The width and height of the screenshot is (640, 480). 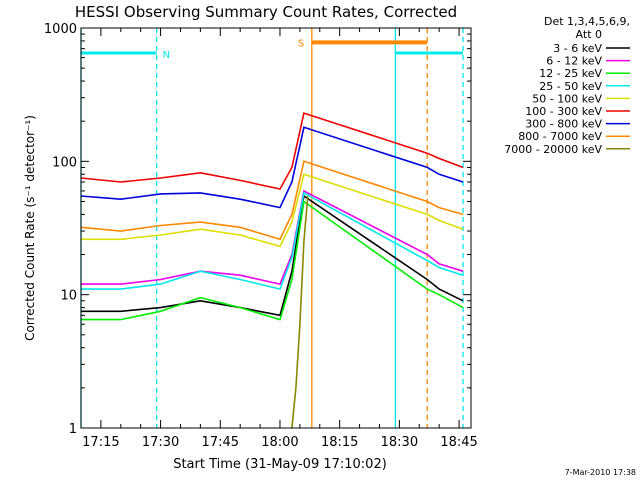 I want to click on legend-label: 50 - 100 keV, so click(x=567, y=98).